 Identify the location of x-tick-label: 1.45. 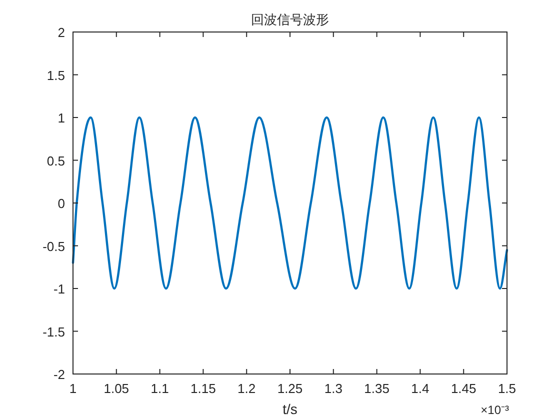
(463, 388).